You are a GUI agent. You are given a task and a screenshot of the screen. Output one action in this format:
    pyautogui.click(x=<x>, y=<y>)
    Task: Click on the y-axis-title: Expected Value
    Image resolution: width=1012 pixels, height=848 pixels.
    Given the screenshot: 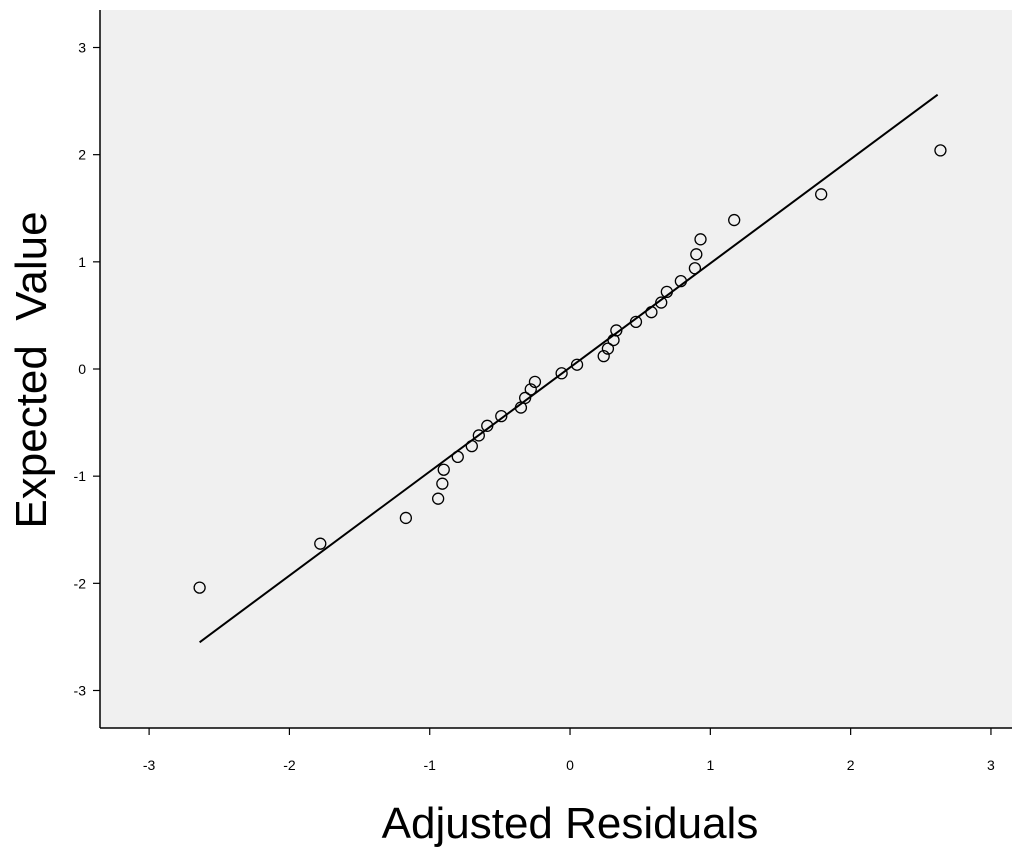 What is the action you would take?
    pyautogui.click(x=31, y=369)
    